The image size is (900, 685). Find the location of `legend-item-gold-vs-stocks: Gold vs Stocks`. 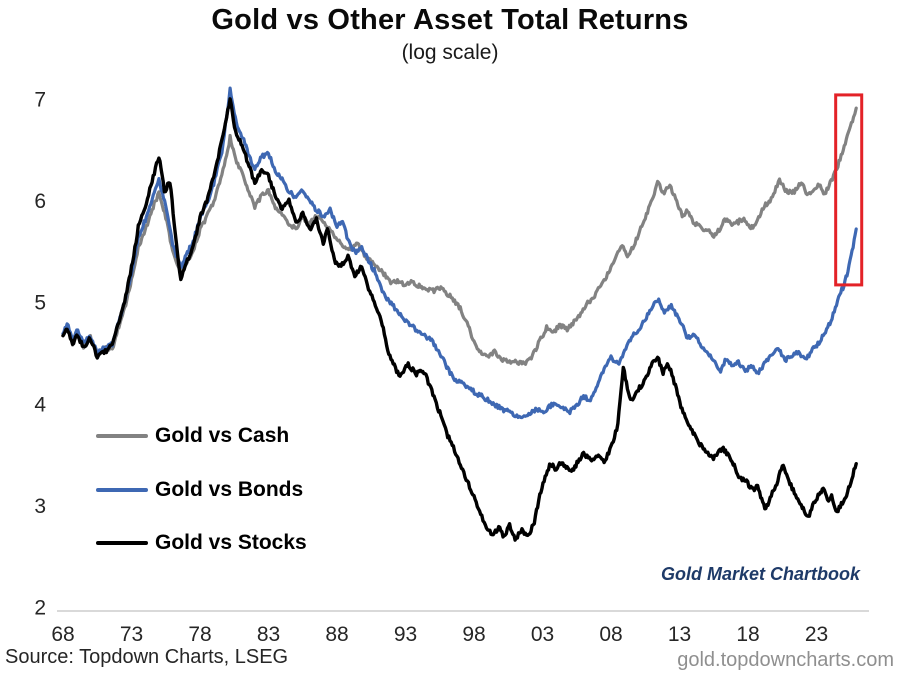

legend-item-gold-vs-stocks: Gold vs Stocks is located at coordinates (201, 543).